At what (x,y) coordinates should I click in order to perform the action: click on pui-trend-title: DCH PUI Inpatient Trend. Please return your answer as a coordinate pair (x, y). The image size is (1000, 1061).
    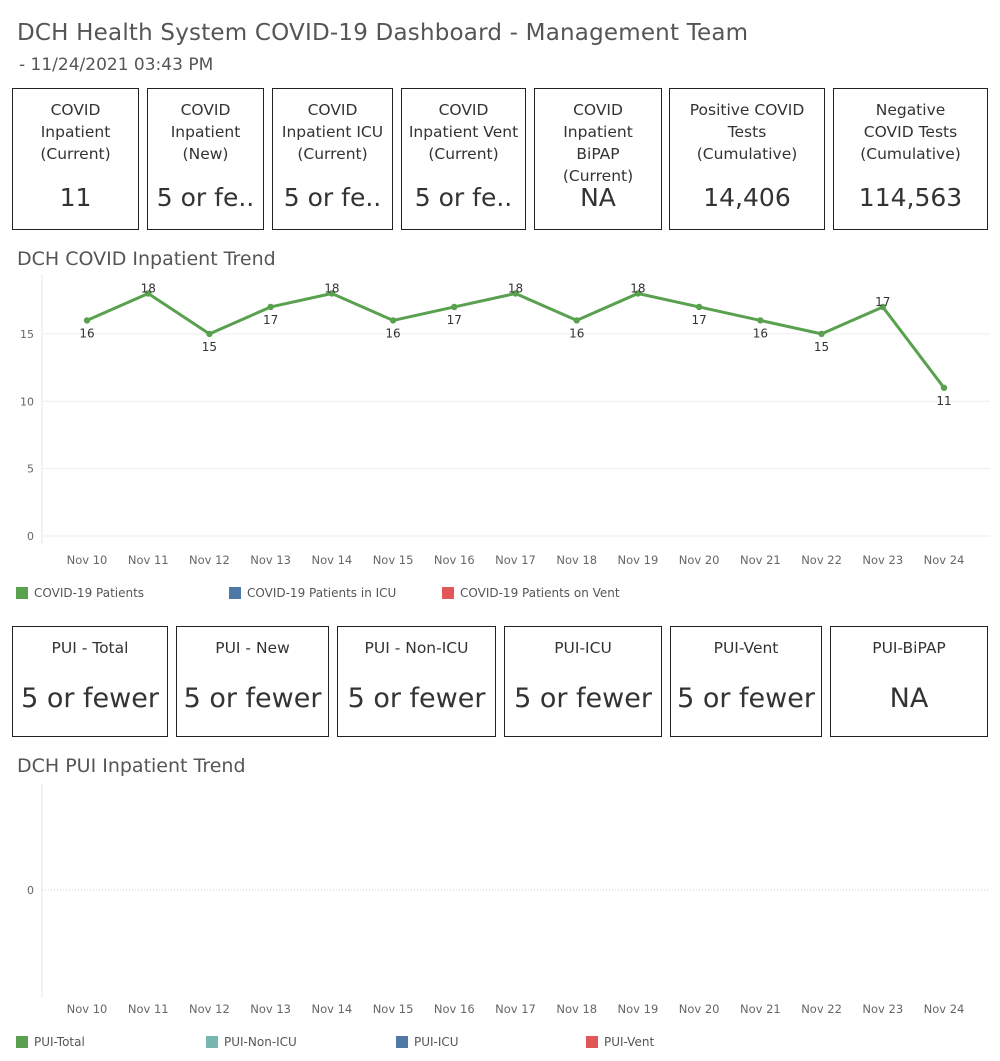
    Looking at the image, I should click on (131, 766).